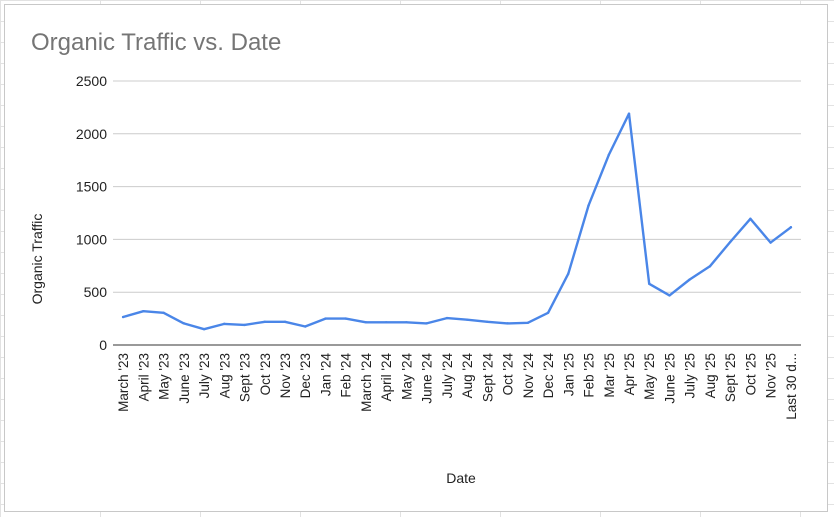 Image resolution: width=834 pixels, height=517 pixels. What do you see at coordinates (427, 378) in the screenshot?
I see `x-tick-label: June '24` at bounding box center [427, 378].